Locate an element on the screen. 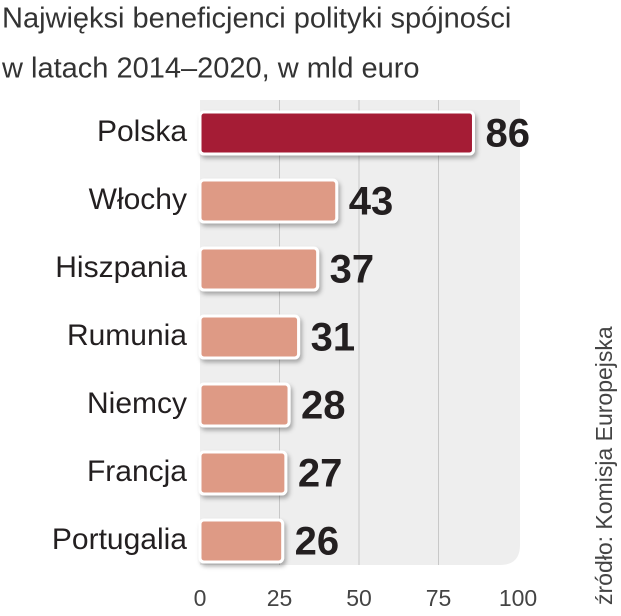  category-label: Francja is located at coordinates (137, 471).